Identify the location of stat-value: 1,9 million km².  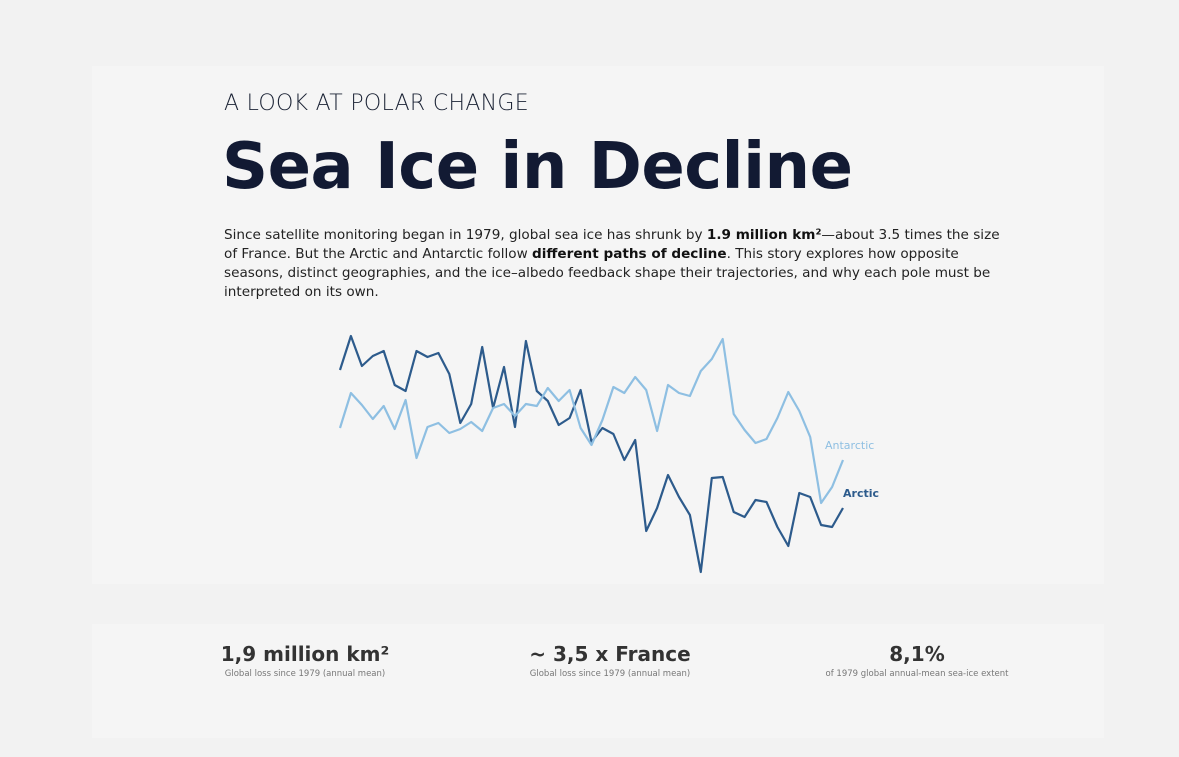
(305, 654).